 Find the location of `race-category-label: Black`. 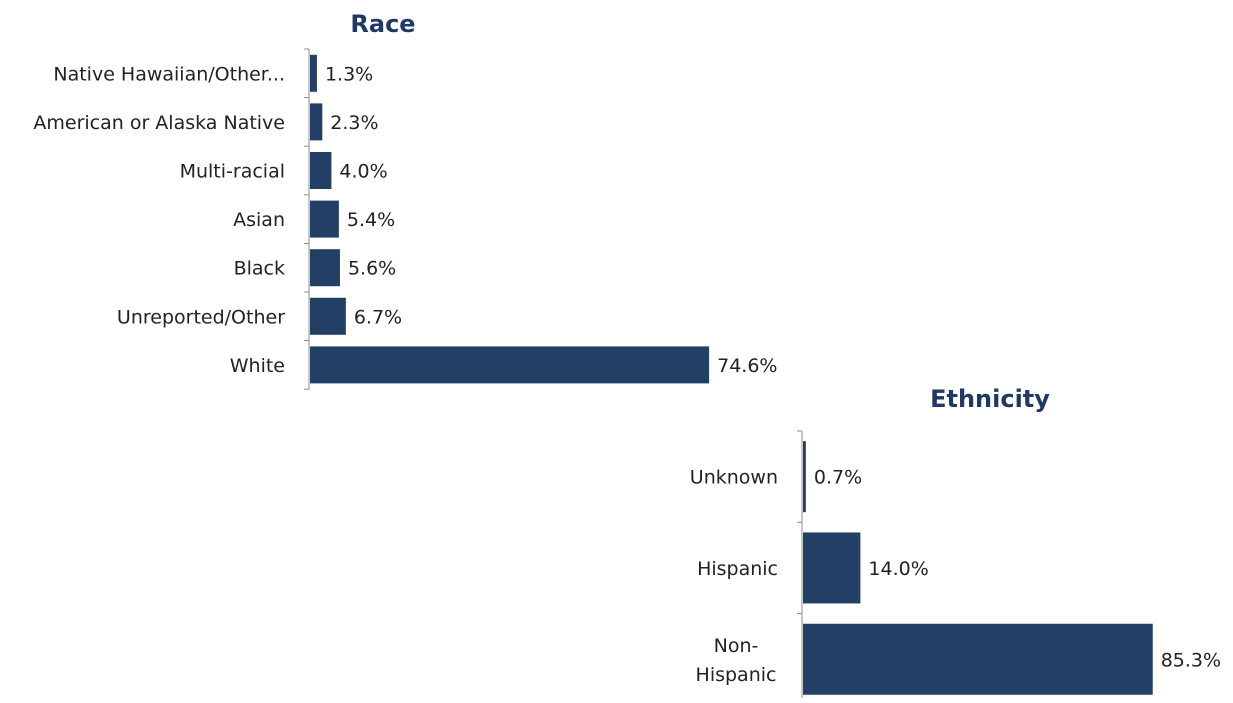

race-category-label: Black is located at coordinates (259, 269).